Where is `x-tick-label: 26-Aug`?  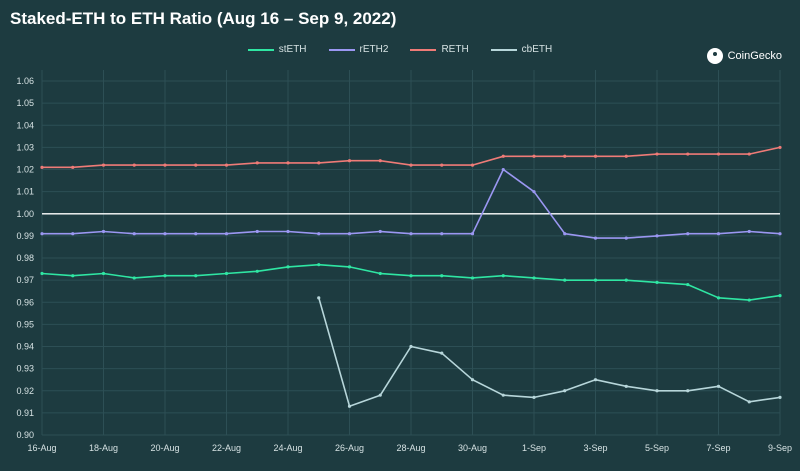 x-tick-label: 26-Aug is located at coordinates (349, 448).